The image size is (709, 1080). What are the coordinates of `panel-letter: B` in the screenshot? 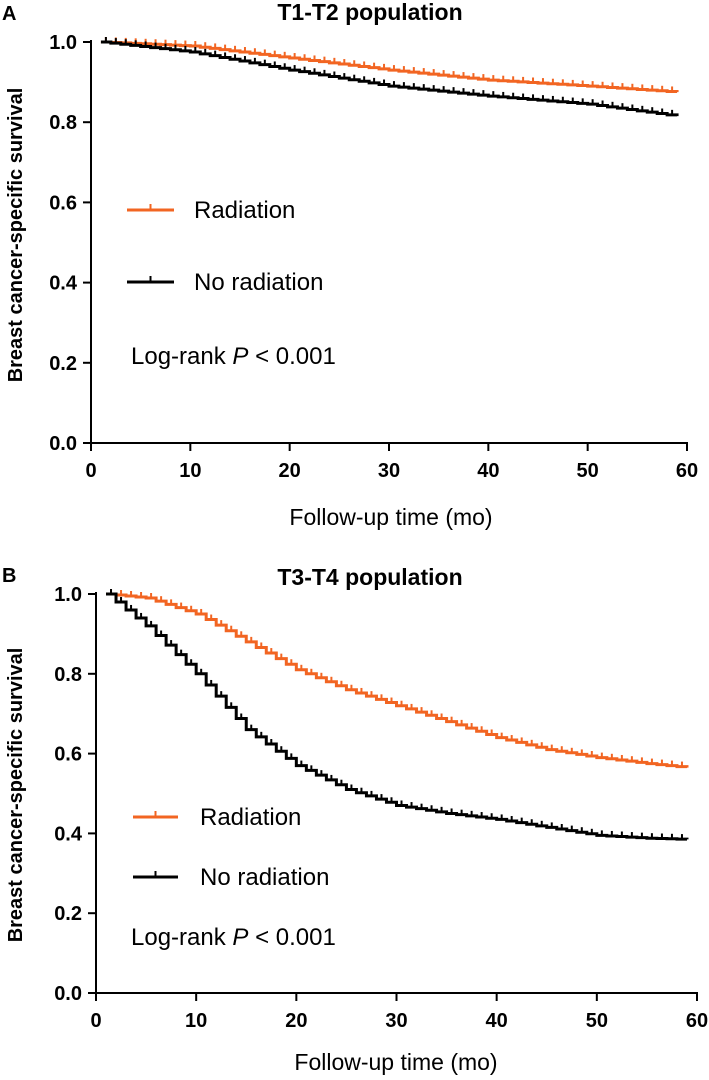 It's located at (9, 576).